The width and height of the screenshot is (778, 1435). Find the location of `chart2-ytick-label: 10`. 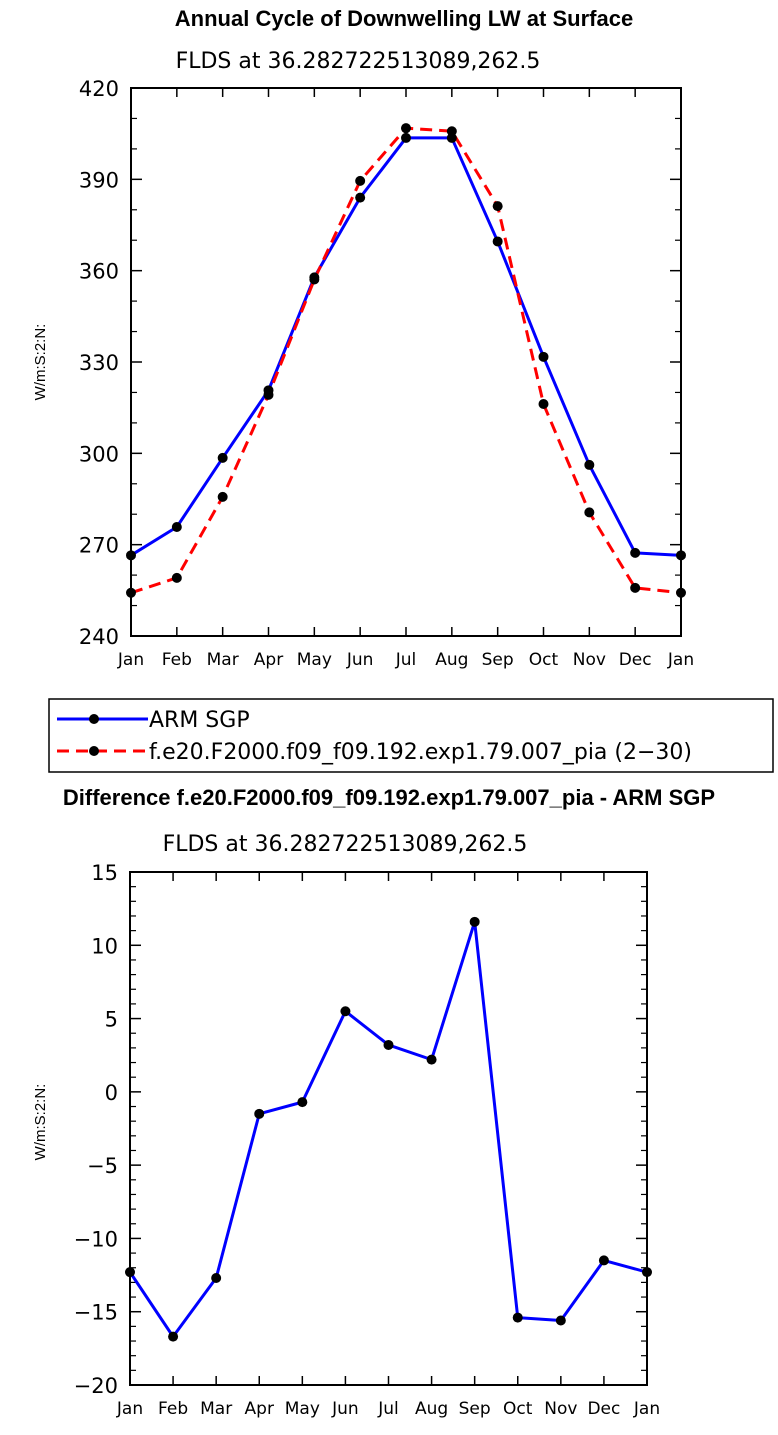

chart2-ytick-label: 10 is located at coordinates (104, 946).